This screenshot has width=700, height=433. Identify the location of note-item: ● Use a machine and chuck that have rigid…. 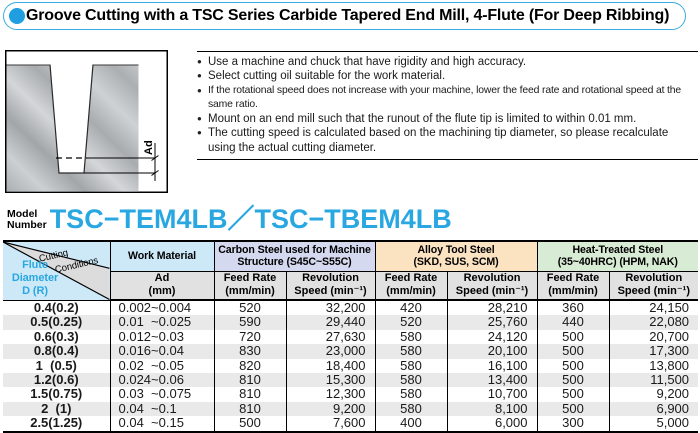
(447, 62).